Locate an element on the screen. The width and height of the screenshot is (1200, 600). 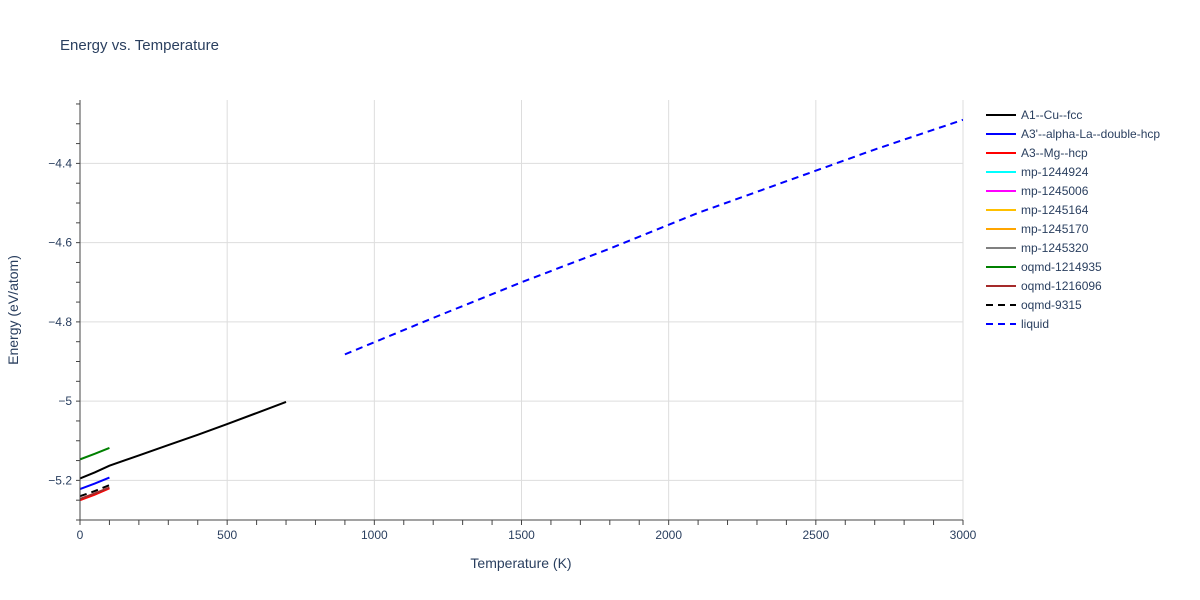
x-axis-ticks: 0 500 1000 1500 2000 2500 3000 is located at coordinates (527, 535).